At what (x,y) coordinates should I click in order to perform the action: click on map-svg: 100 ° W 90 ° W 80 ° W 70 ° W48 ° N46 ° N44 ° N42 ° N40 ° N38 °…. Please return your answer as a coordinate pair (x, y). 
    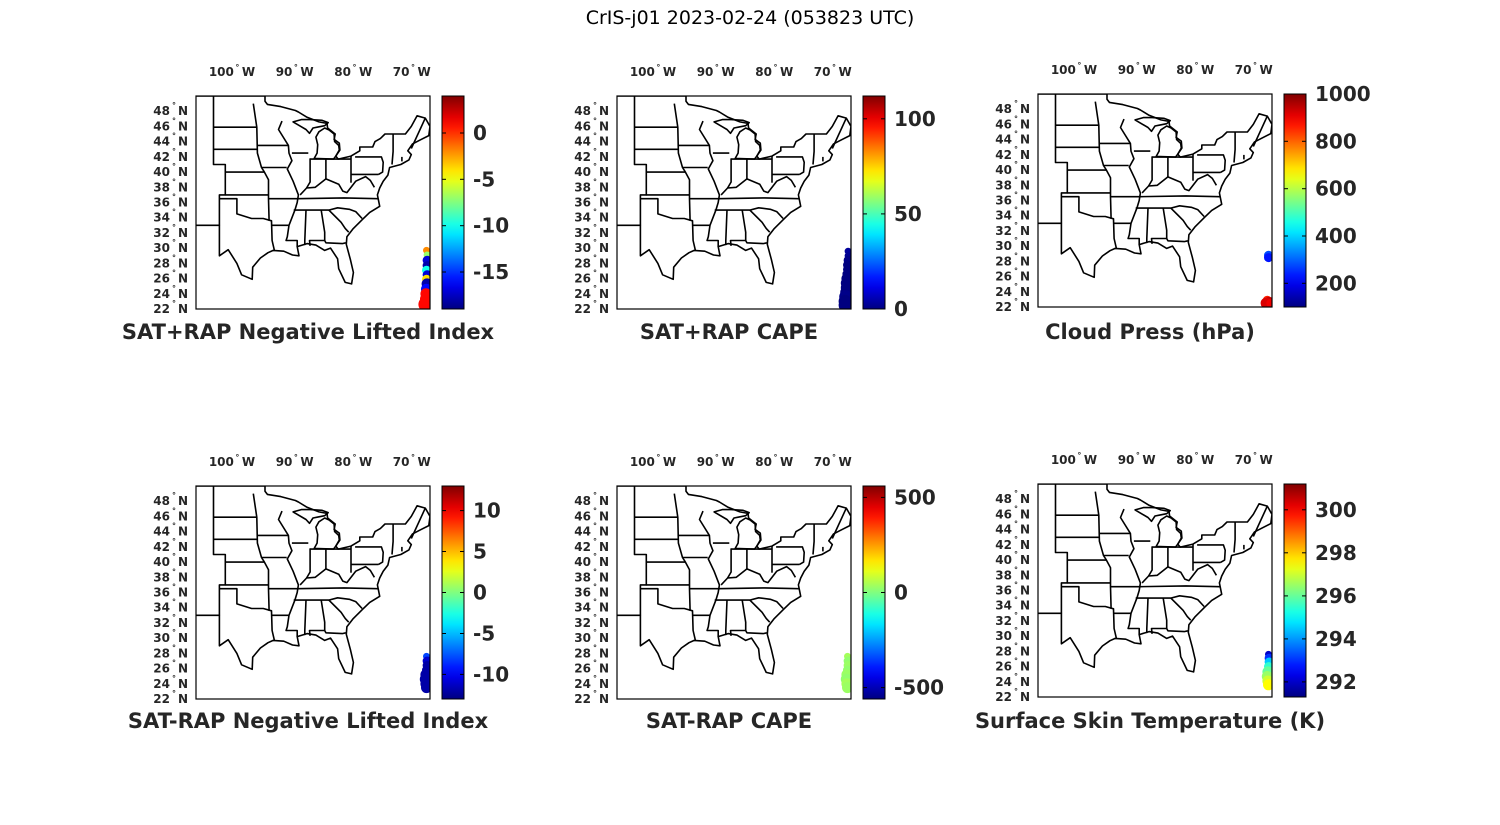
    Looking at the image, I should click on (331, 189).